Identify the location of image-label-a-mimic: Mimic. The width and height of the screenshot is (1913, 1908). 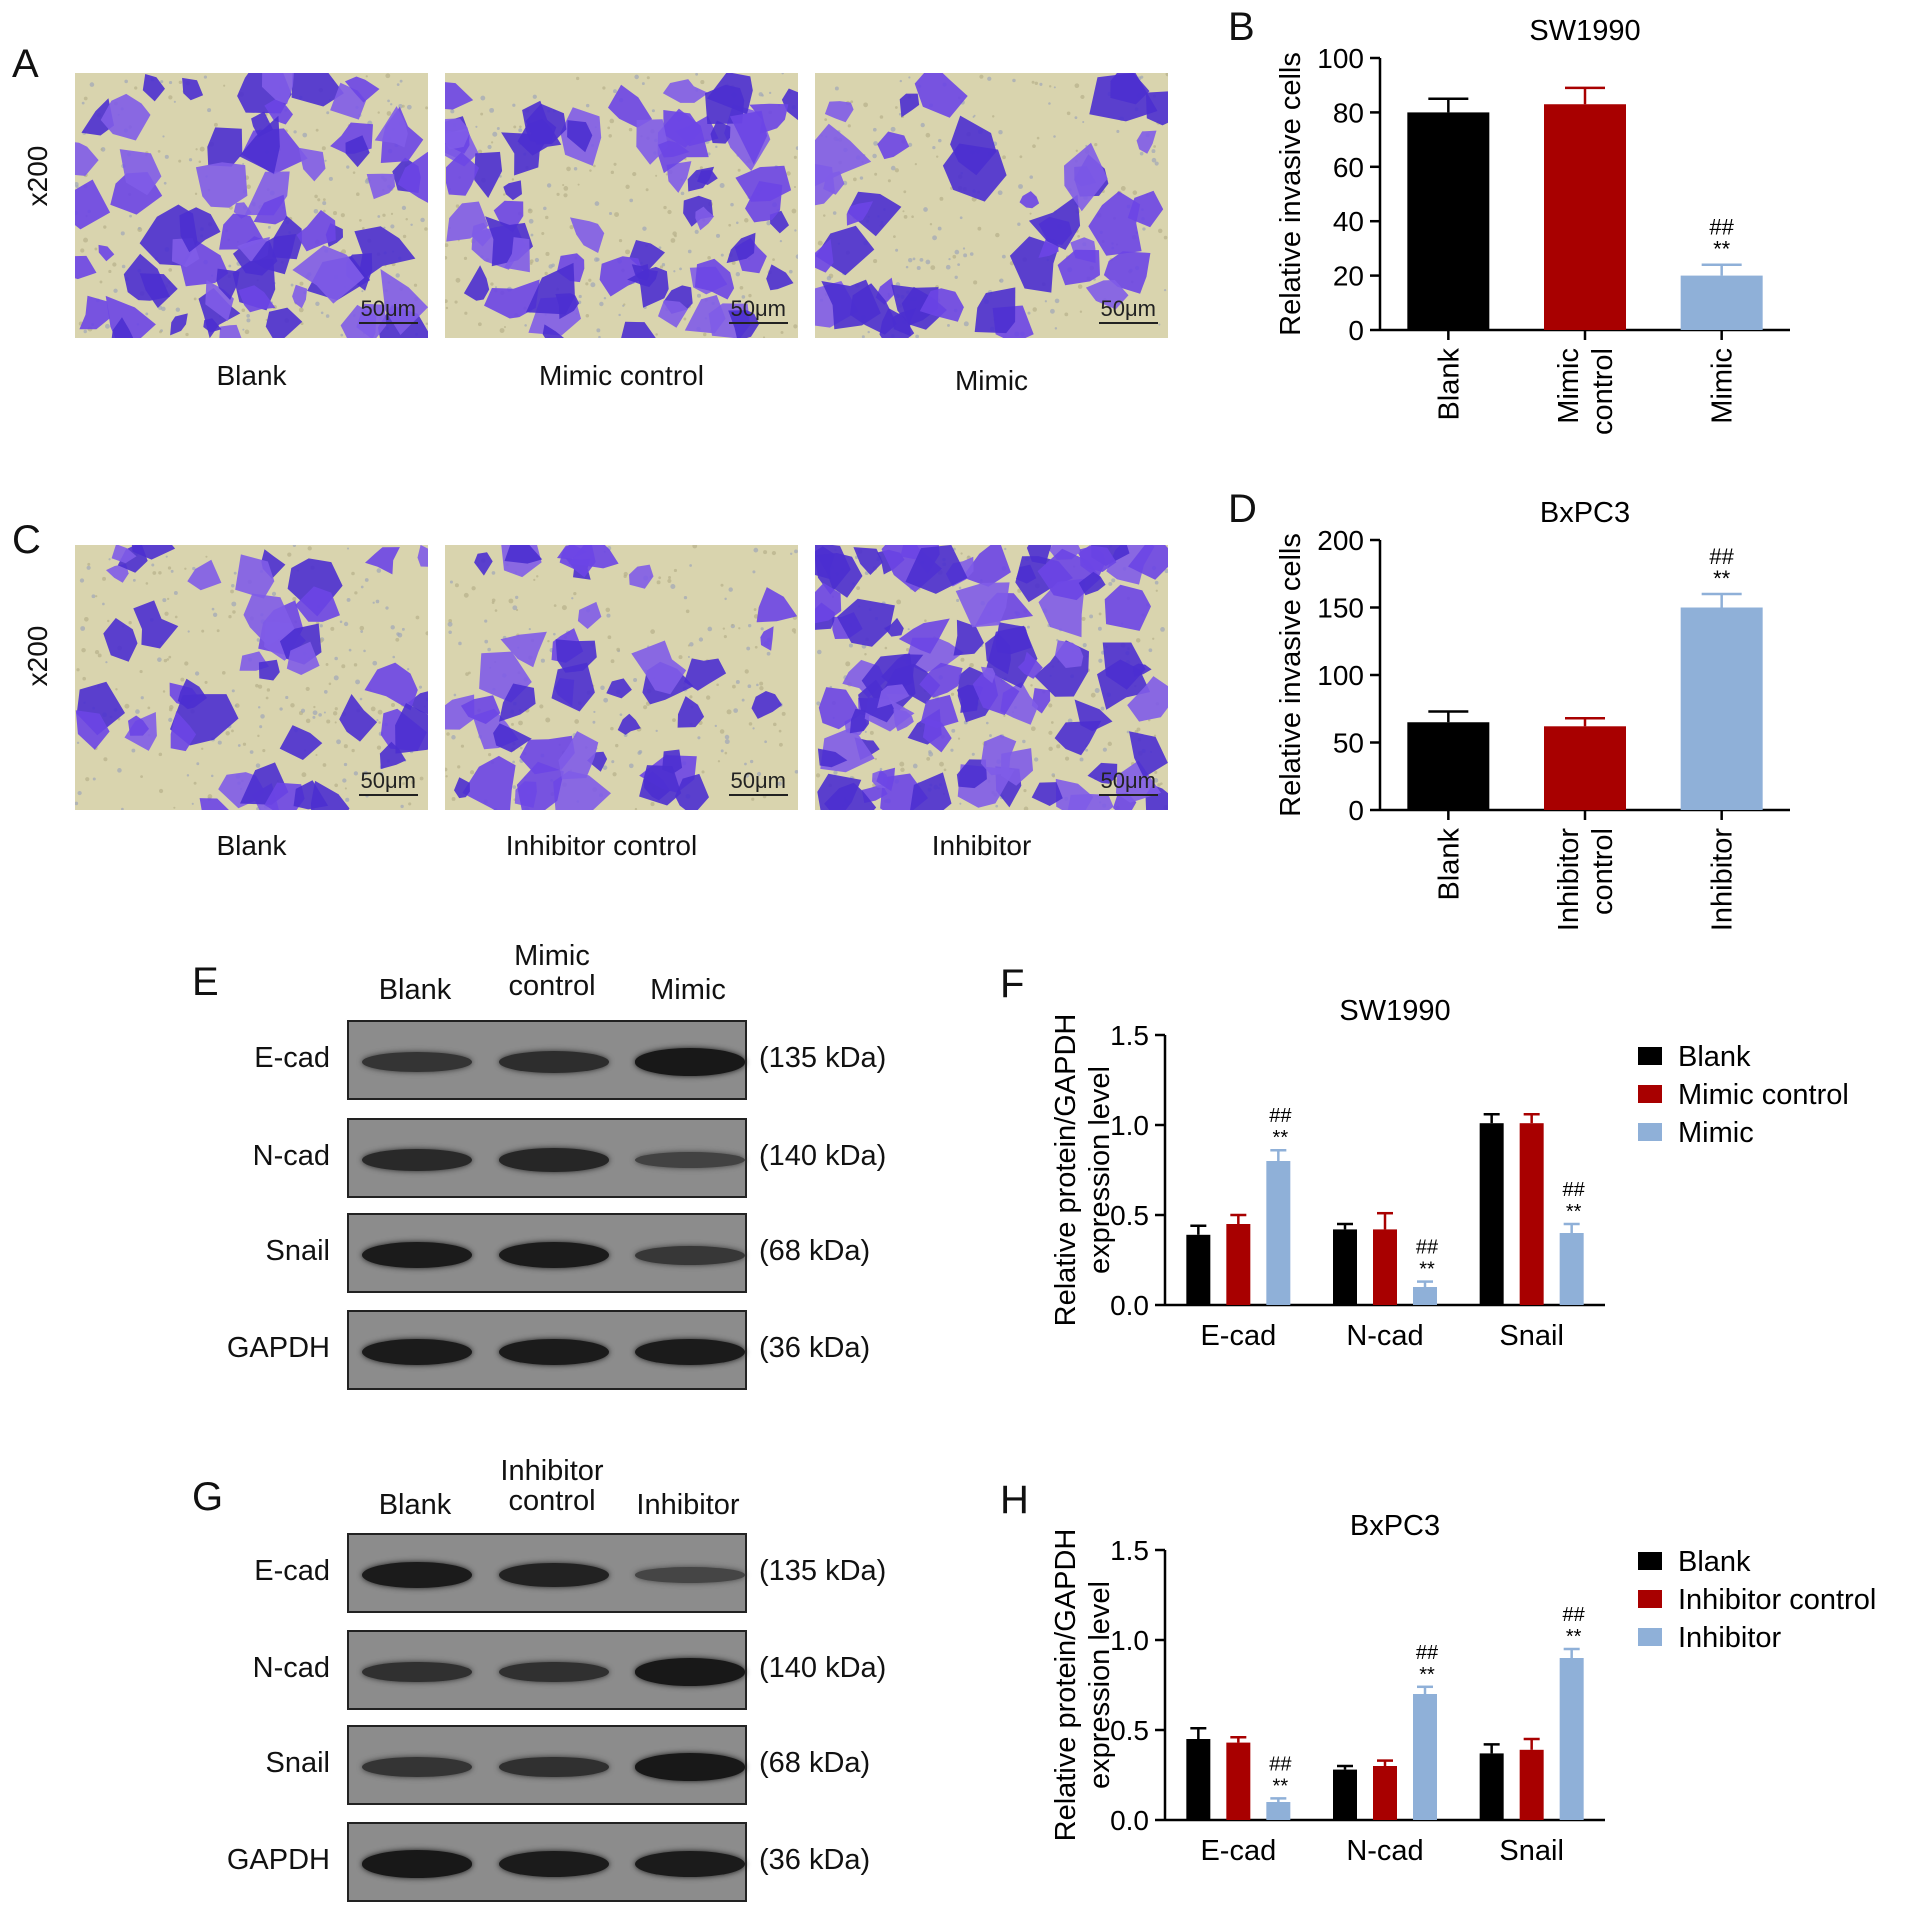
(991, 380).